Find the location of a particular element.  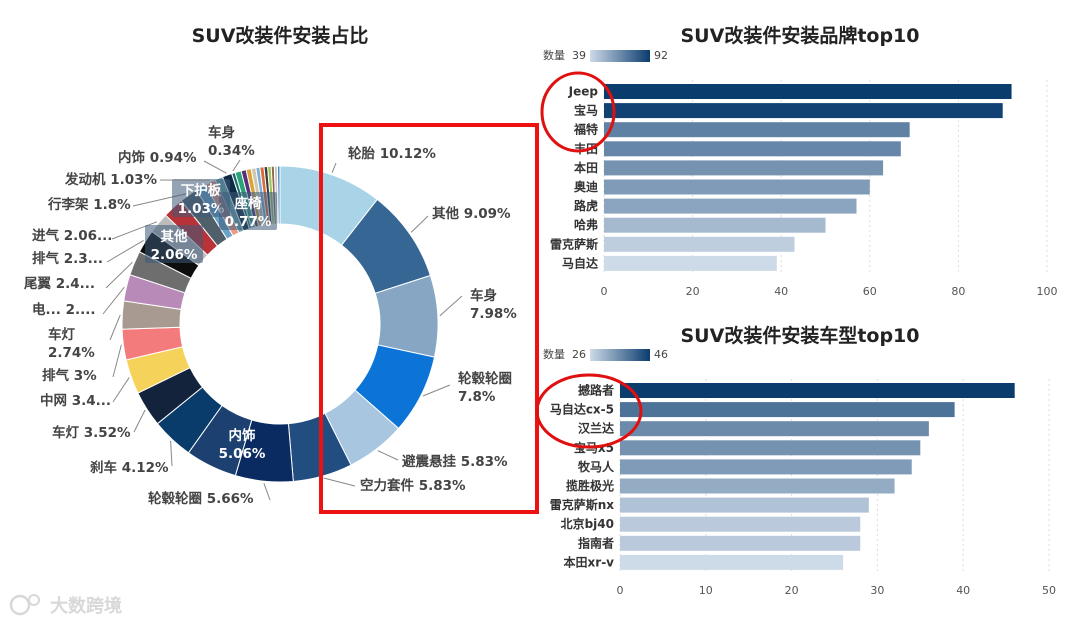

donut-slice-label: 车灯 3.52% is located at coordinates (91, 432).